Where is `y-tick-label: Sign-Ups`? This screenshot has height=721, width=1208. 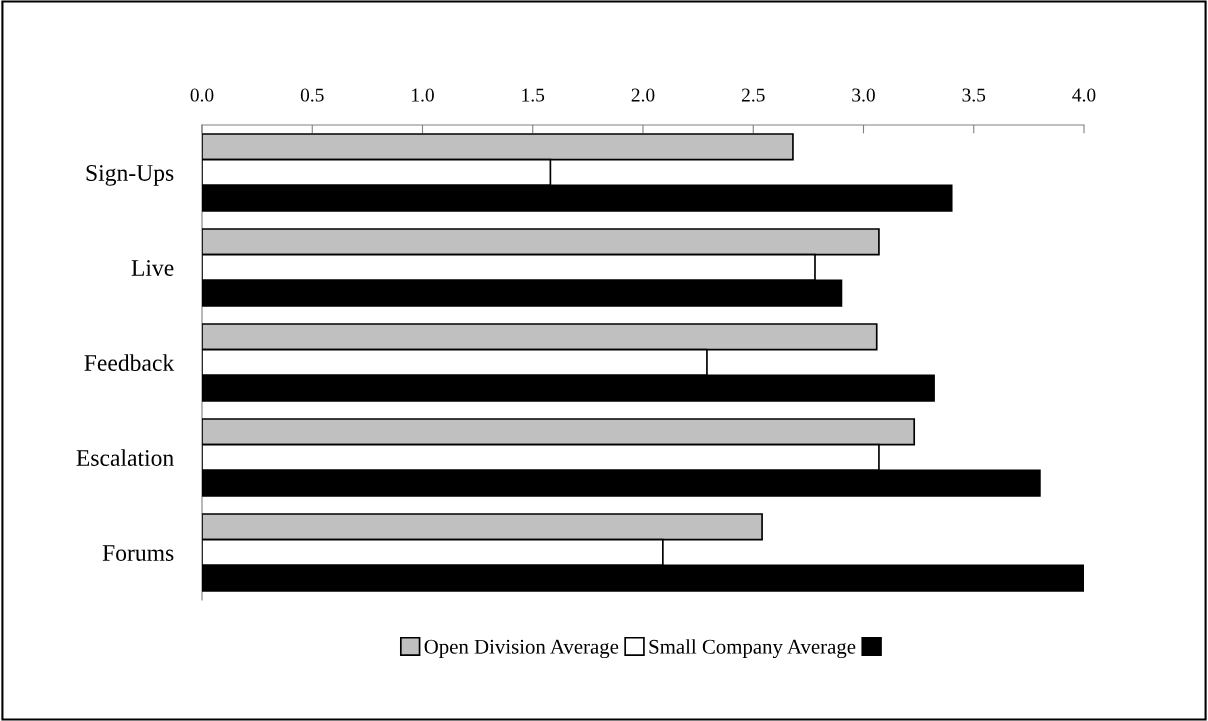
y-tick-label: Sign-Ups is located at coordinates (130, 175).